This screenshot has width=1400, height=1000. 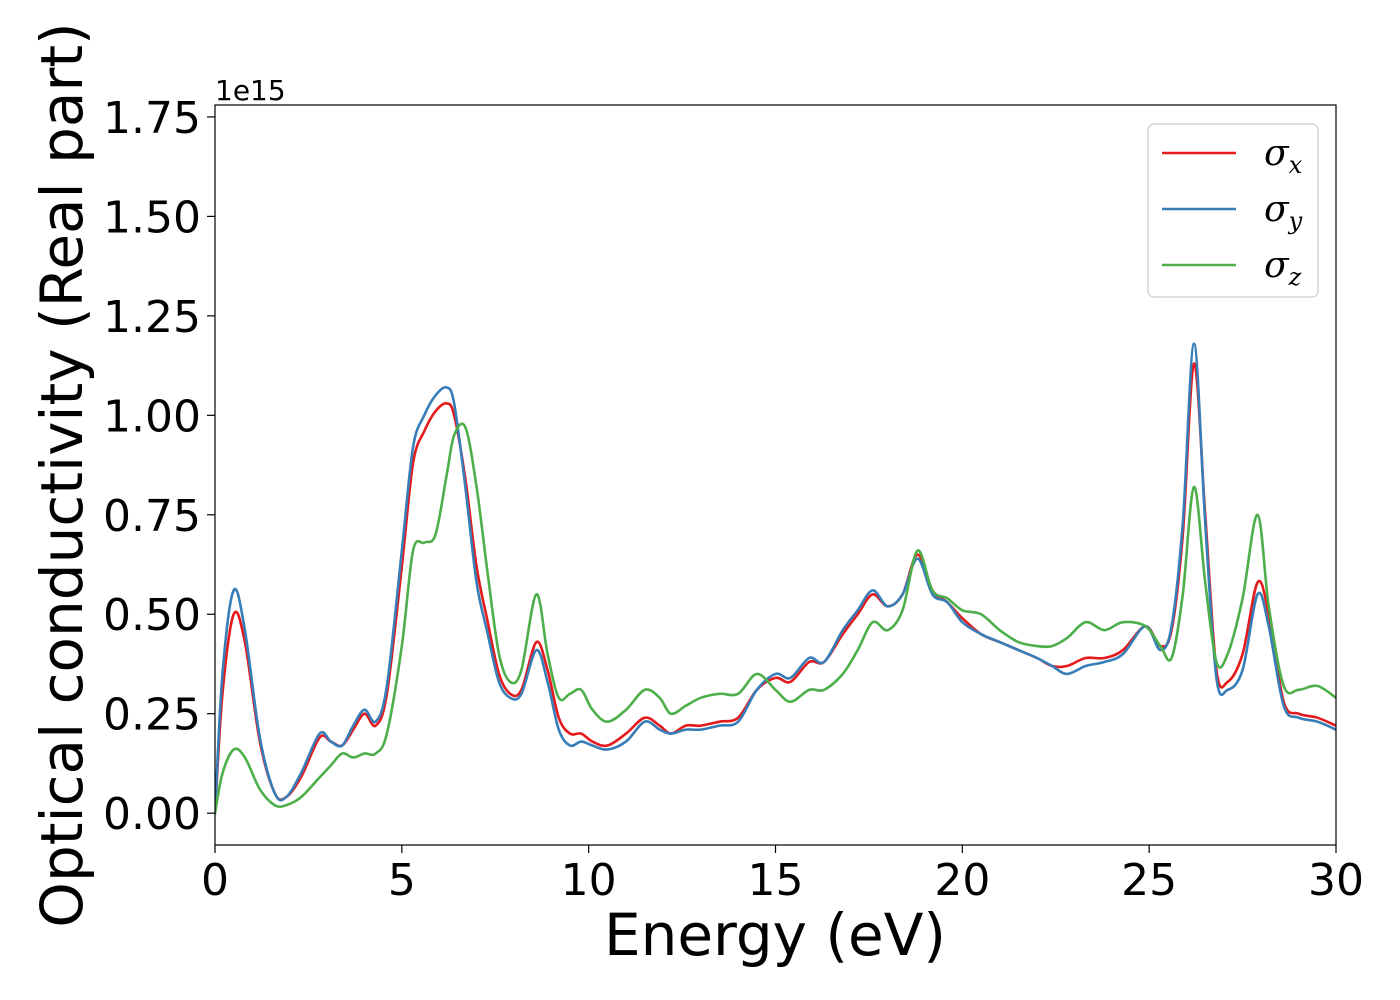 I want to click on x-tick-label: 10, so click(x=589, y=880).